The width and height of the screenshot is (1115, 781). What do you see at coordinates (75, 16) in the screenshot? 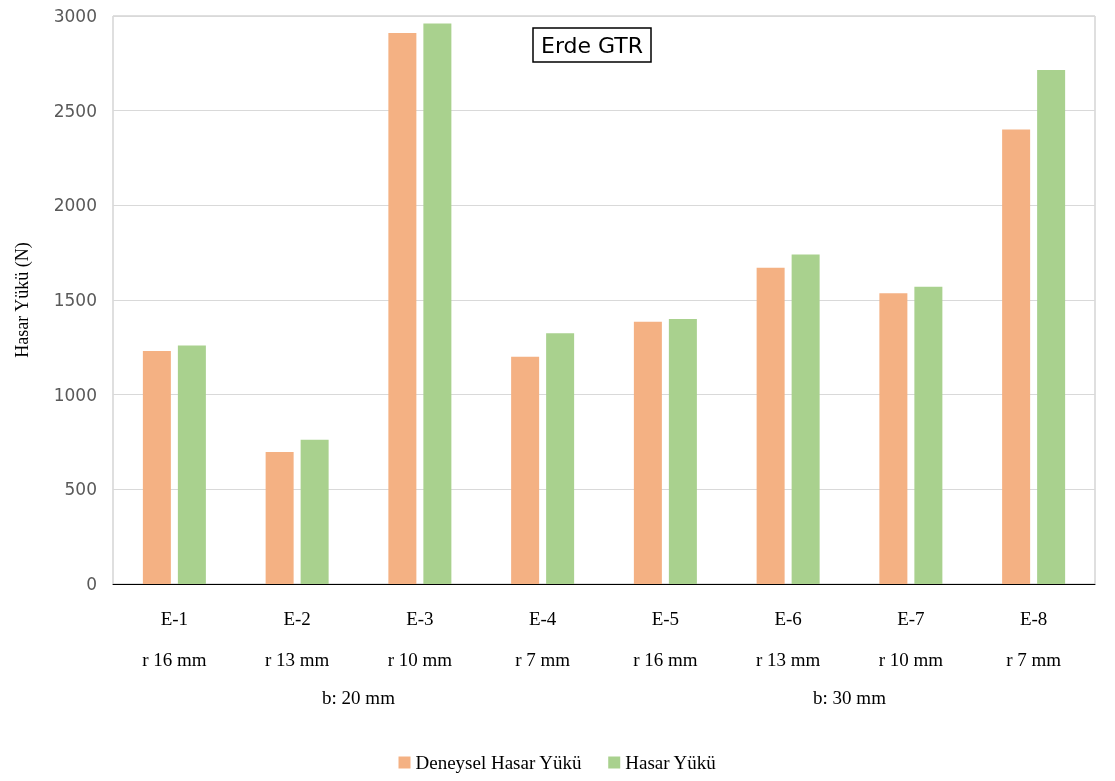
I see `y-tick-label: 3000` at bounding box center [75, 16].